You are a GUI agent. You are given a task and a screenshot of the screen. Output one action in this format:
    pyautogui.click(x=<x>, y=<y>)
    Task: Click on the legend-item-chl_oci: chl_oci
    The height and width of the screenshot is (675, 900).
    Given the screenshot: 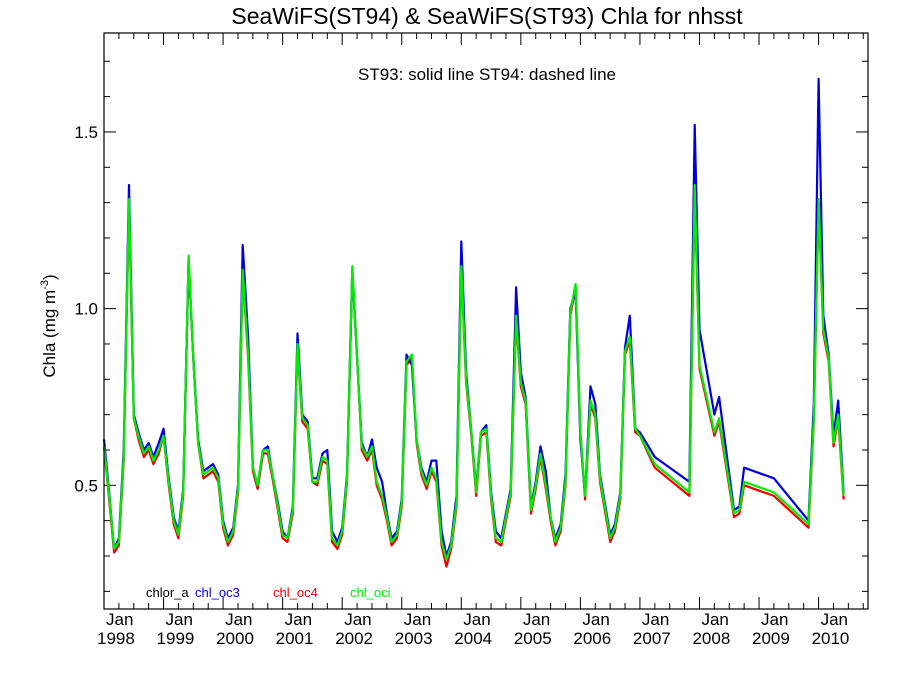 What is the action you would take?
    pyautogui.click(x=370, y=592)
    